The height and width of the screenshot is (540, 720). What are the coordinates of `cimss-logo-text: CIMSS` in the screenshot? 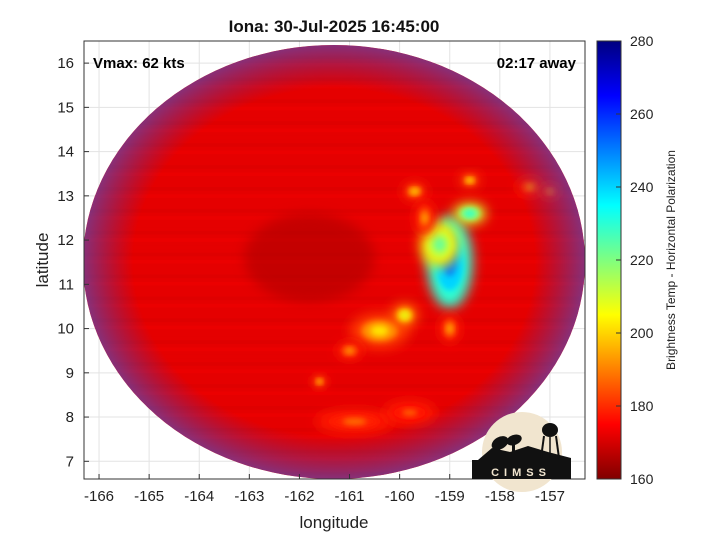 It's located at (521, 473).